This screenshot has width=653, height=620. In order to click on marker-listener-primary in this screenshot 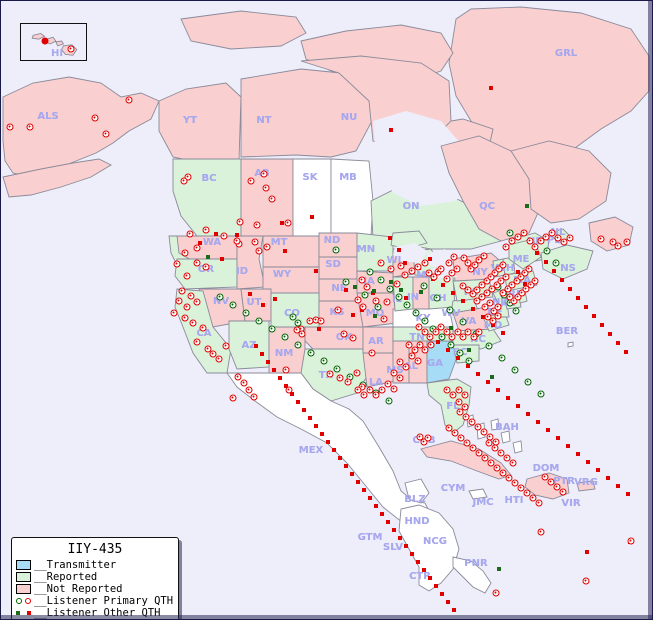, I will do `click(71, 49)`.